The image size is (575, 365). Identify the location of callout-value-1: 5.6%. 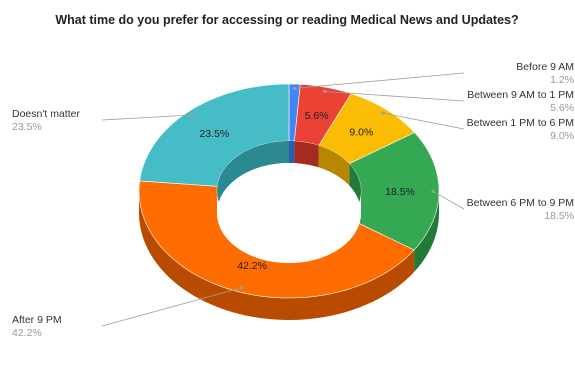
(562, 108).